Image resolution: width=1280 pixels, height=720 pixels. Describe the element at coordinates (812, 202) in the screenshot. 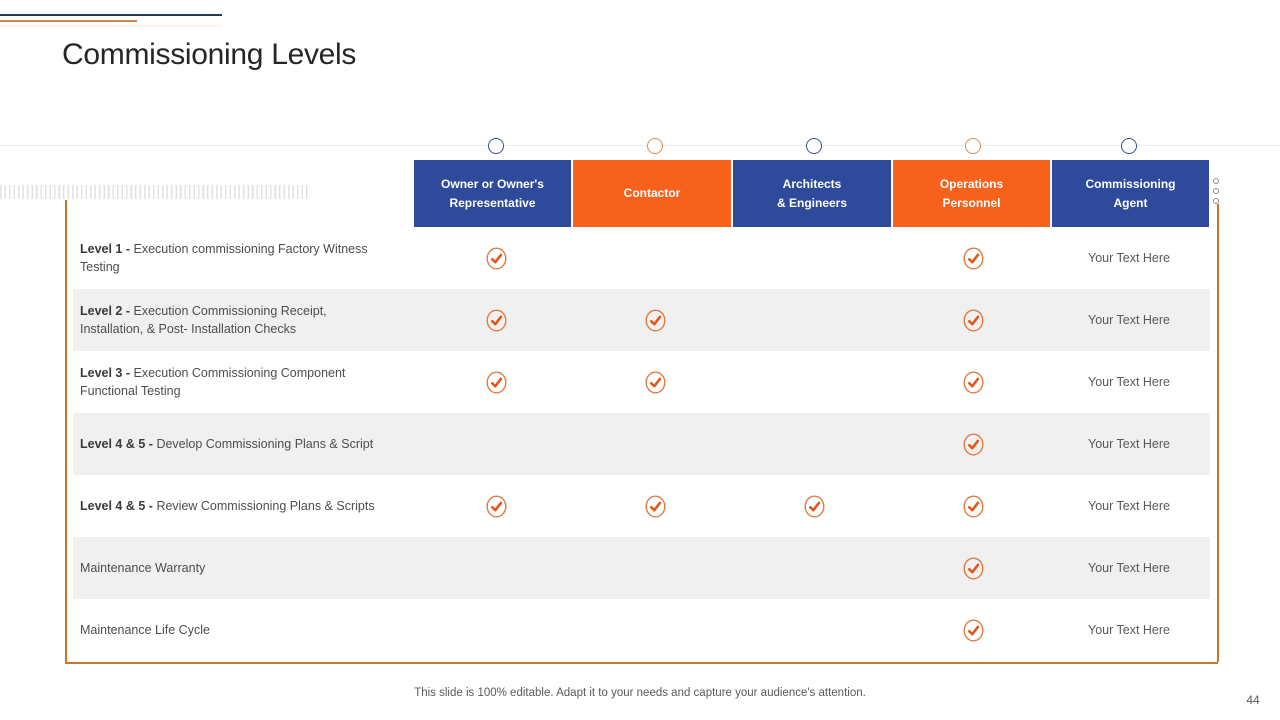

I see `column-header-label: & Engineers` at that location.